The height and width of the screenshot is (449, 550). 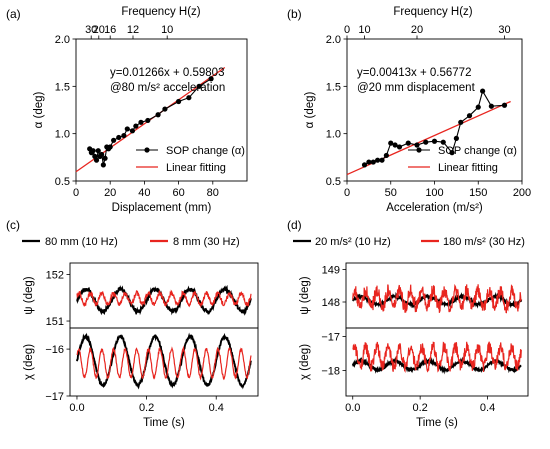 I want to click on y-axis-label-b: α (deg), so click(x=310, y=109).